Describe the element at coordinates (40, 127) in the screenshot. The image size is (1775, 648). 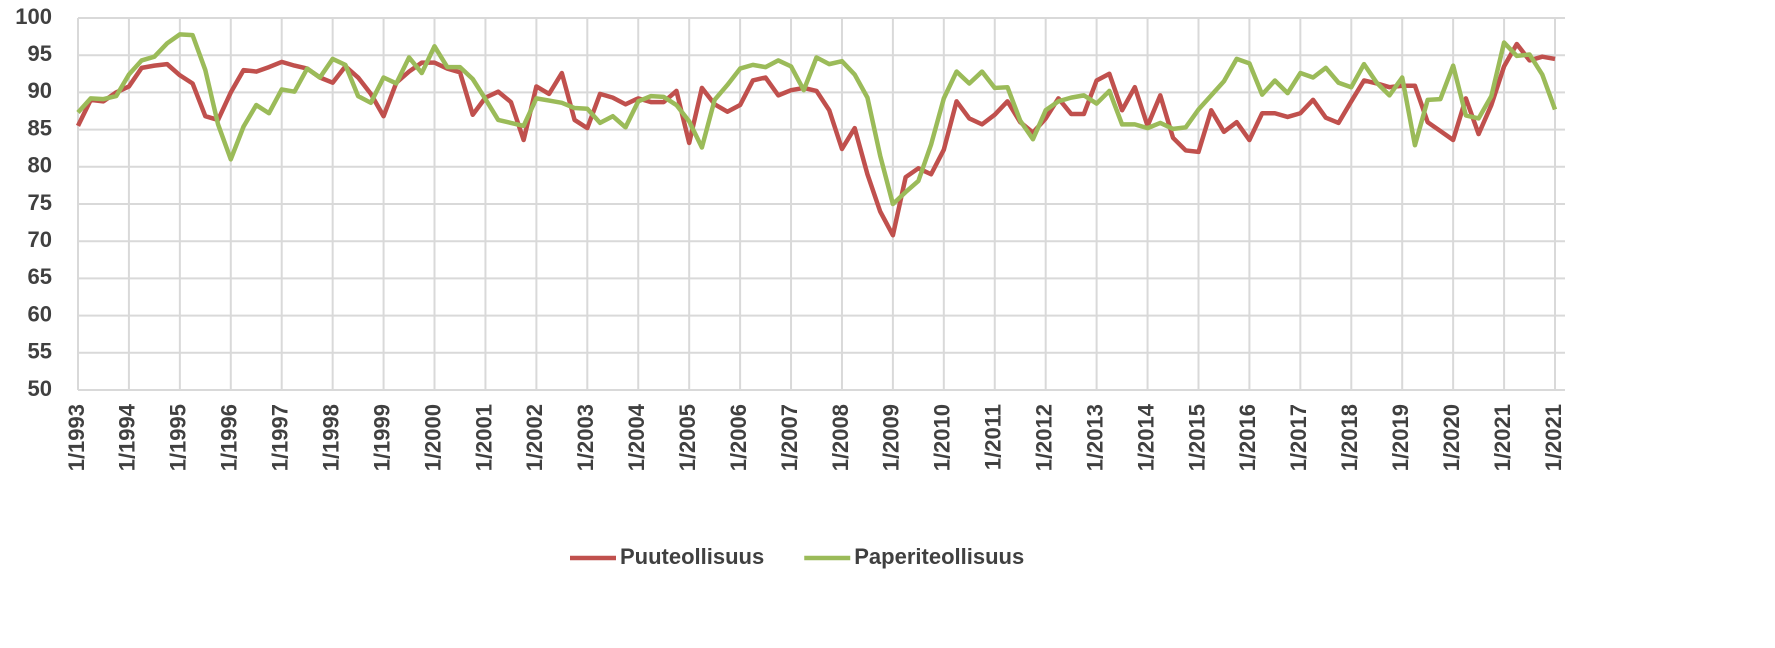
I see `y-tick-label: 85` at that location.